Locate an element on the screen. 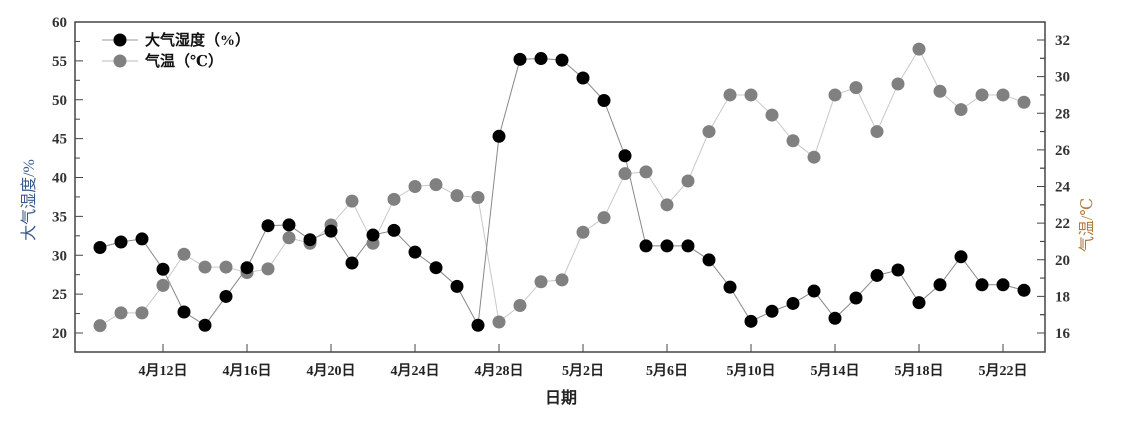 This screenshot has width=1124, height=422. x-tick-label: 5月22日 is located at coordinates (1003, 371).